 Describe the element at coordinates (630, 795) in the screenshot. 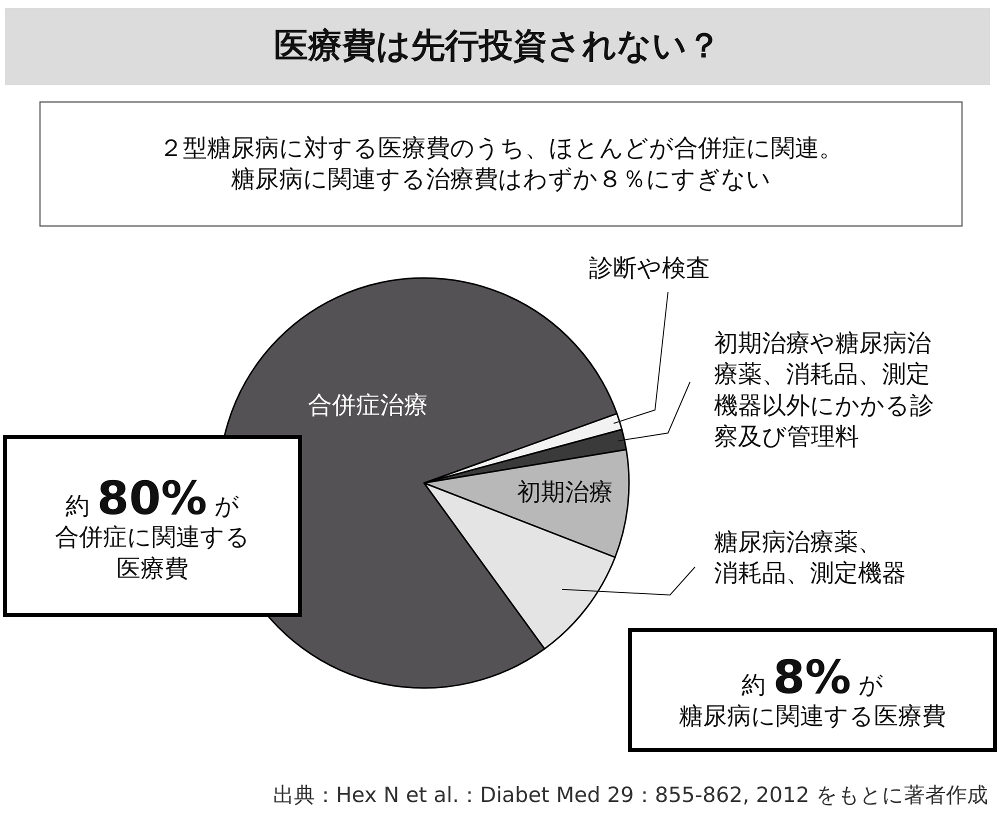

I see `source-note: 出典：Hex N et al.：Diabet Med 29：855-862, 2012 をもとに著者作成` at that location.